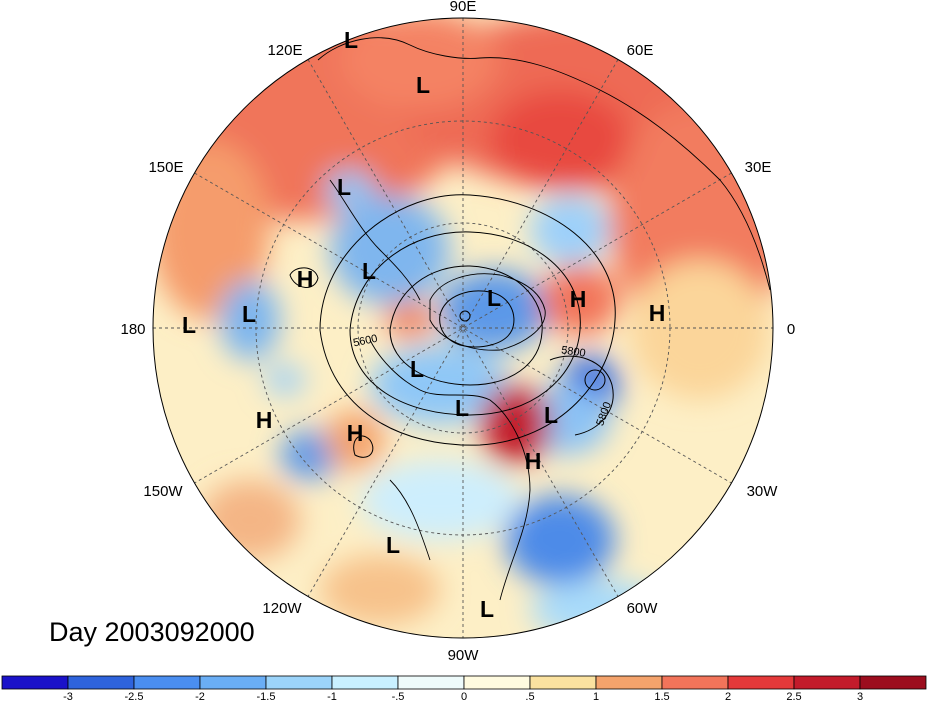  Describe the element at coordinates (152, 632) in the screenshot. I see `date-caption: Day 2003092000` at that location.